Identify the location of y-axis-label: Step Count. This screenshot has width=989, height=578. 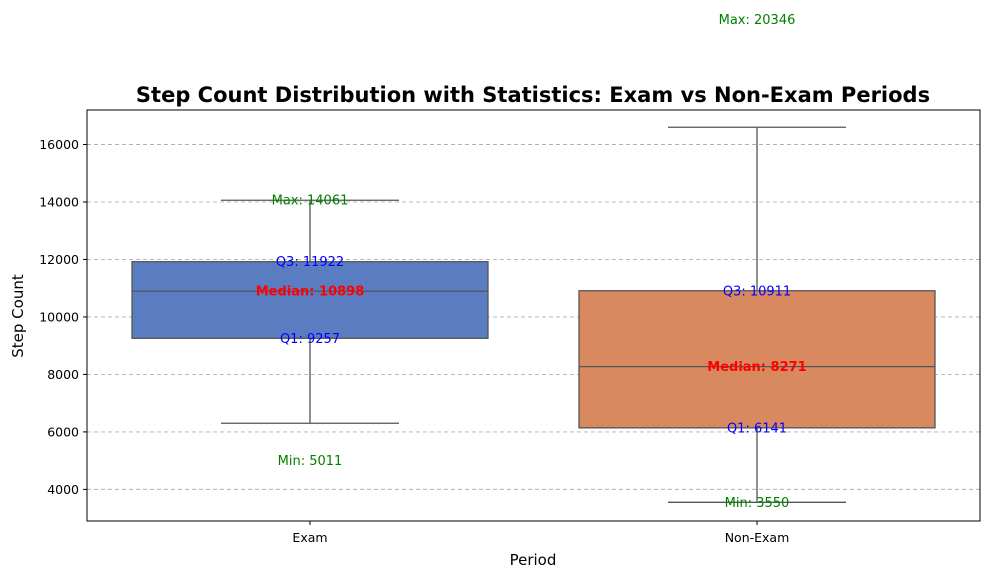
(18, 316).